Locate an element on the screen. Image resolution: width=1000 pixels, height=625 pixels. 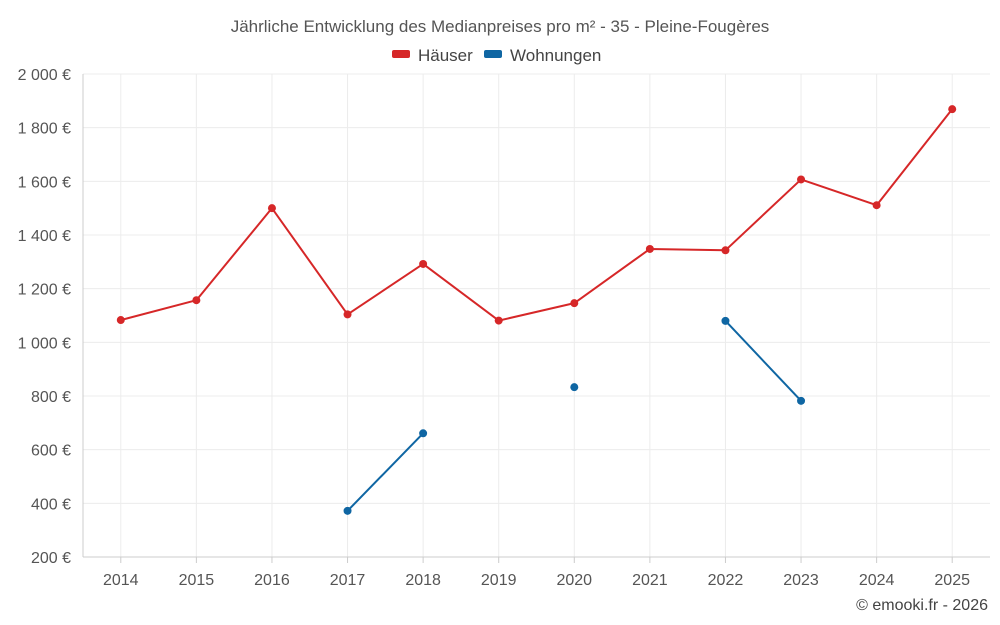
x-tick-label: 2016 is located at coordinates (272, 580).